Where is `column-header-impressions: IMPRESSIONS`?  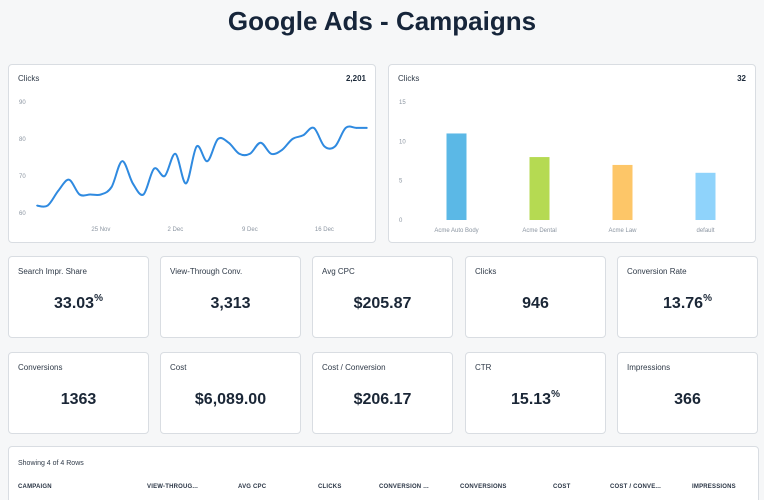 column-header-impressions: IMPRESSIONS is located at coordinates (714, 487).